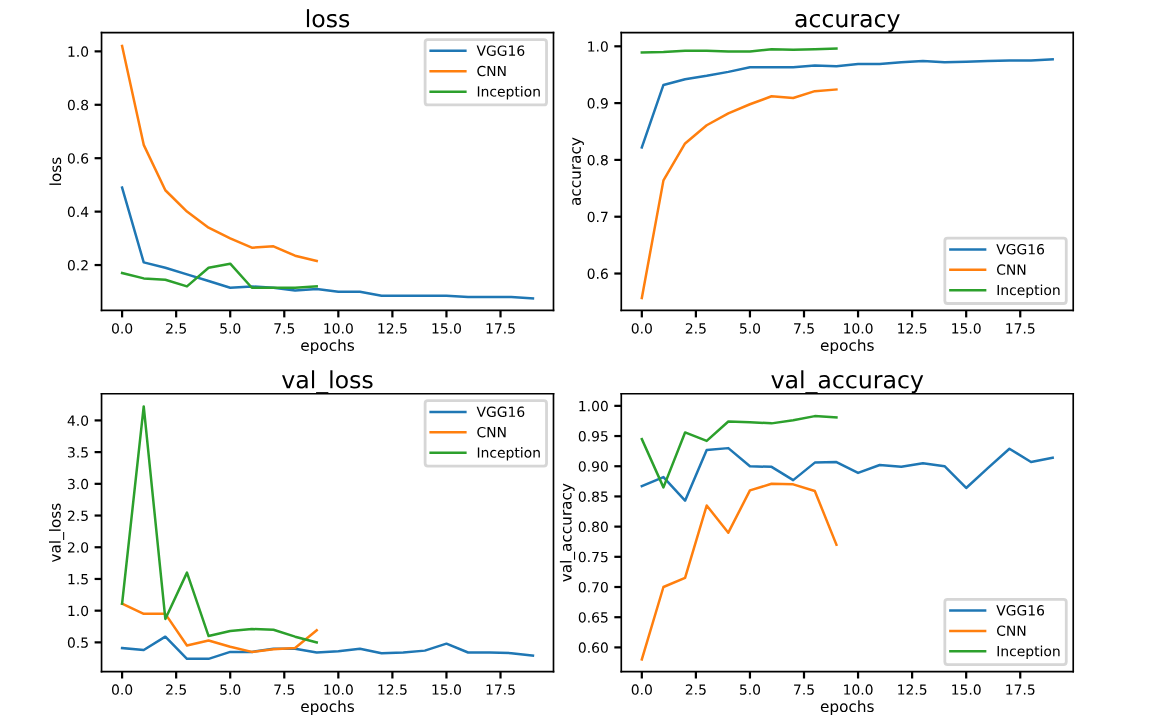 The image size is (1154, 726). I want to click on chart-title: val_accuracy, so click(847, 382).